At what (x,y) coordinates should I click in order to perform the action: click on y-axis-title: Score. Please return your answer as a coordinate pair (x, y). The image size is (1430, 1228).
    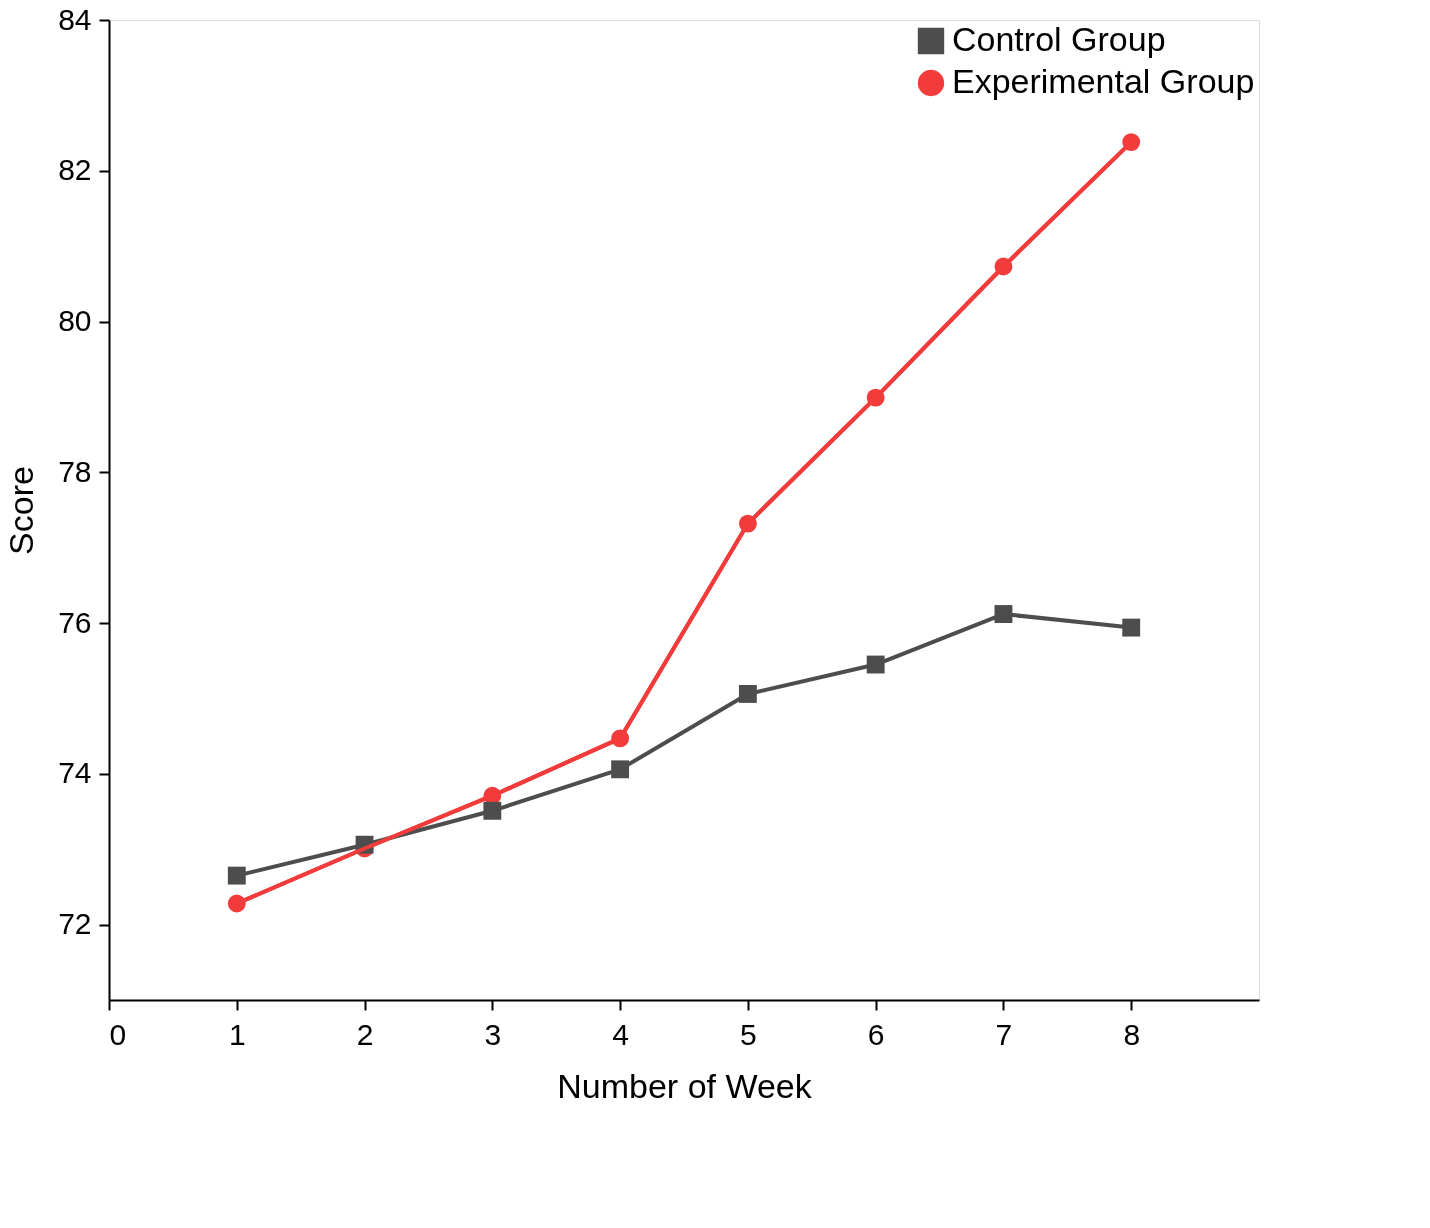
    Looking at the image, I should click on (21, 510).